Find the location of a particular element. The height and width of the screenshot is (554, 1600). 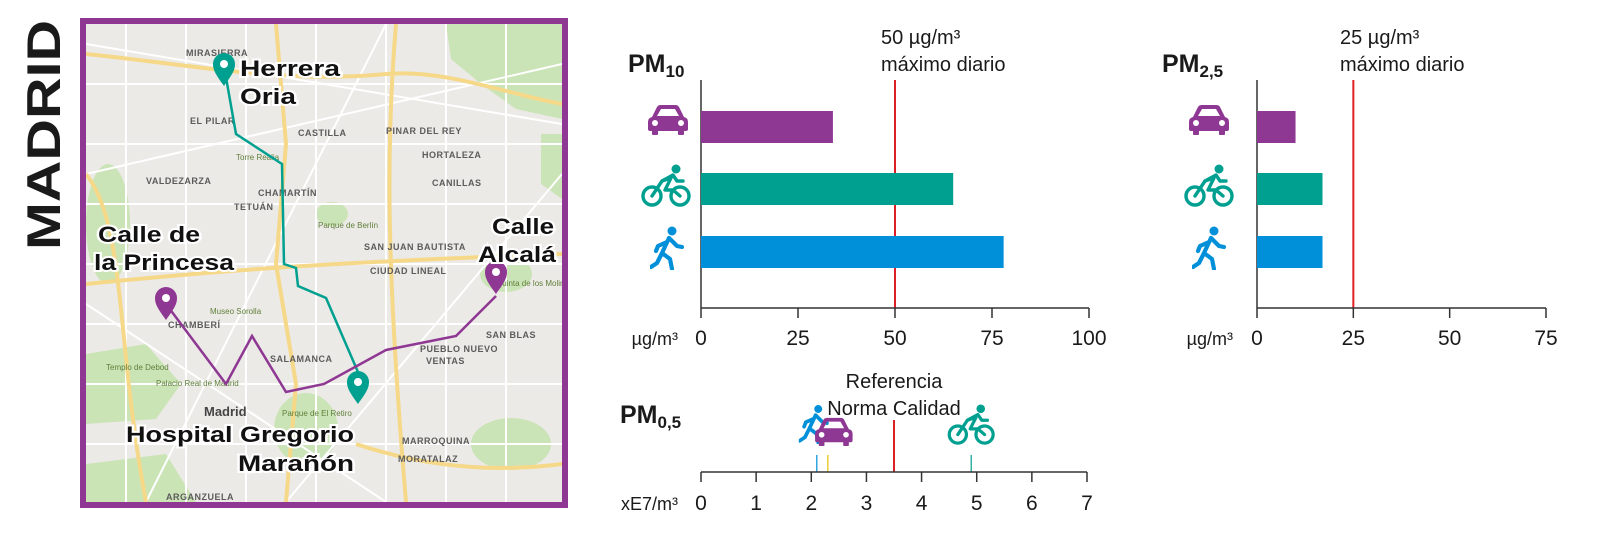

pm10-ref-label-2: máximo diario is located at coordinates (943, 65).